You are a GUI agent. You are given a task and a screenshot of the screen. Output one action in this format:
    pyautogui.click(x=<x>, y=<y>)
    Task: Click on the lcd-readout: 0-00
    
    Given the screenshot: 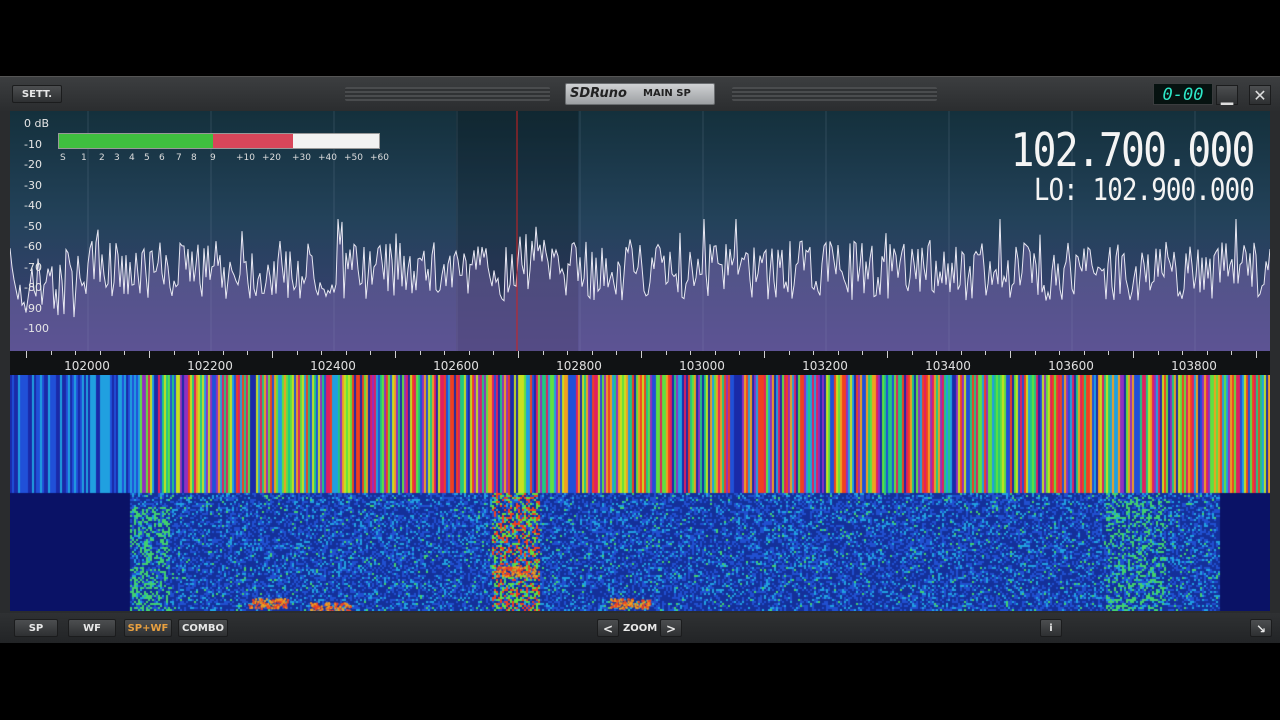 What is the action you would take?
    pyautogui.click(x=1183, y=94)
    